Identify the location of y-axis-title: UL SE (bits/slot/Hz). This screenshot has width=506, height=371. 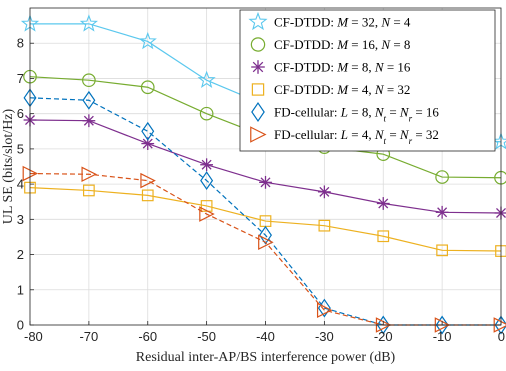
(8, 166).